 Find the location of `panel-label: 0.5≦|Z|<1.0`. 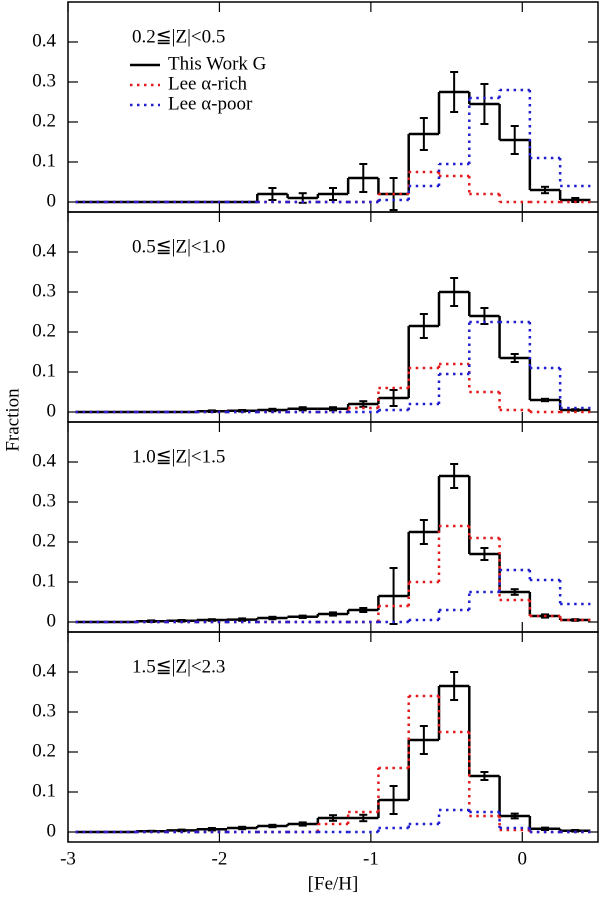

panel-label: 0.5≦|Z|<1.0 is located at coordinates (178, 246).